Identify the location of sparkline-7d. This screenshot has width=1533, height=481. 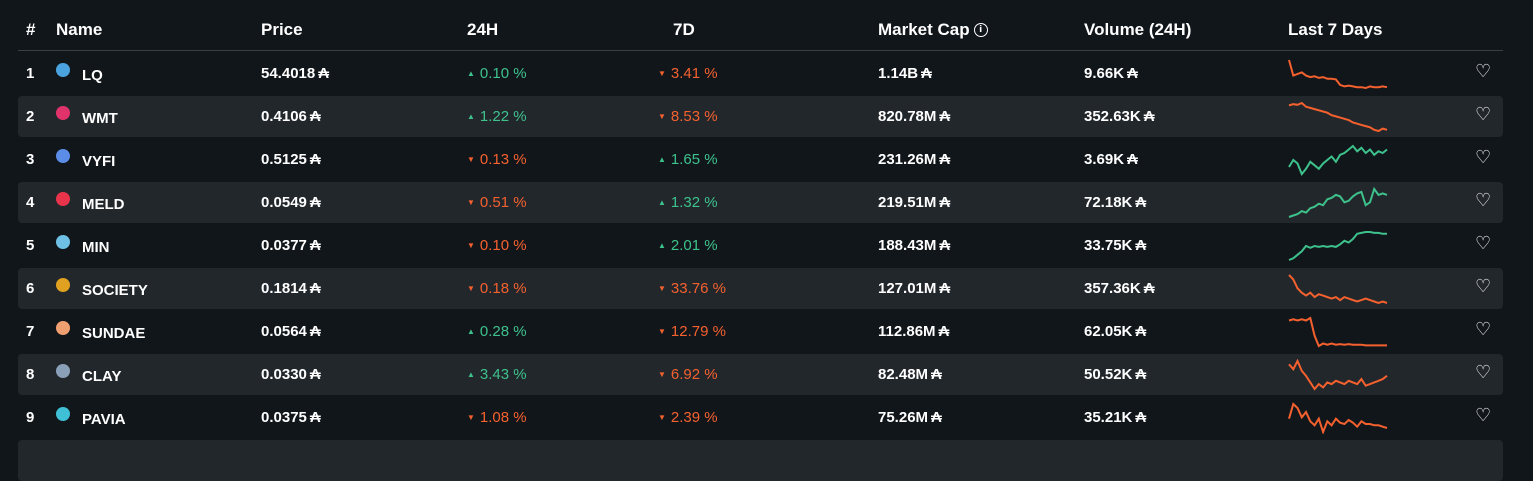
(1338, 417).